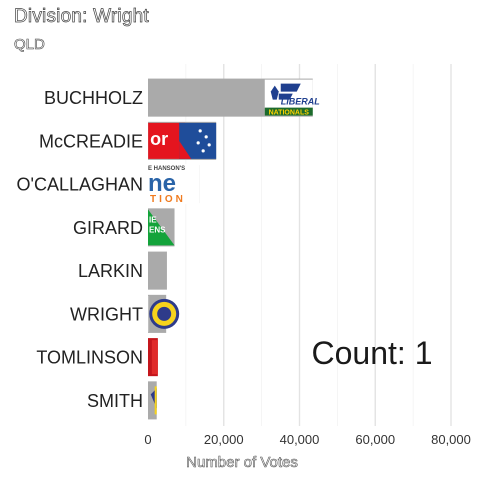 This screenshot has height=480, width=480. I want to click on x-tick-label: 0, so click(147, 439).